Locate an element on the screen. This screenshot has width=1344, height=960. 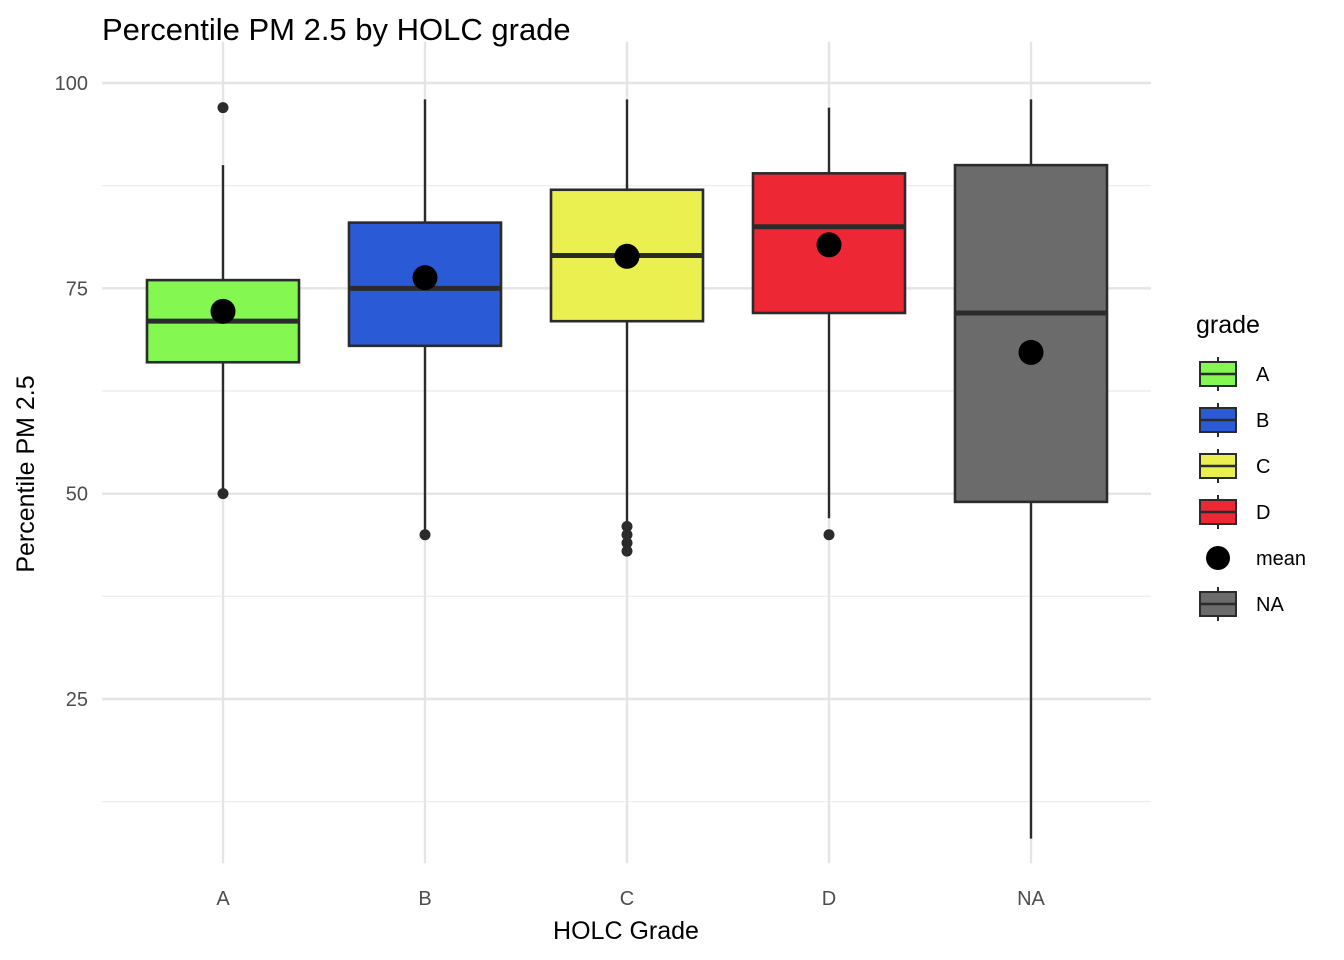
box-group-d is located at coordinates (829, 324).